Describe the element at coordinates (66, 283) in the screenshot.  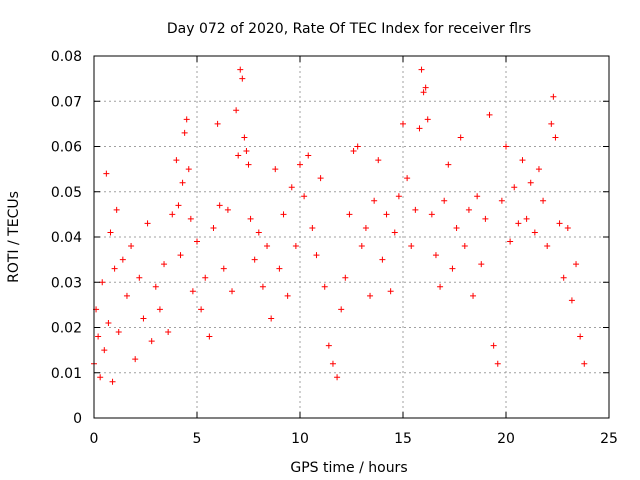
I see `y-tick-label: 0.03` at that location.